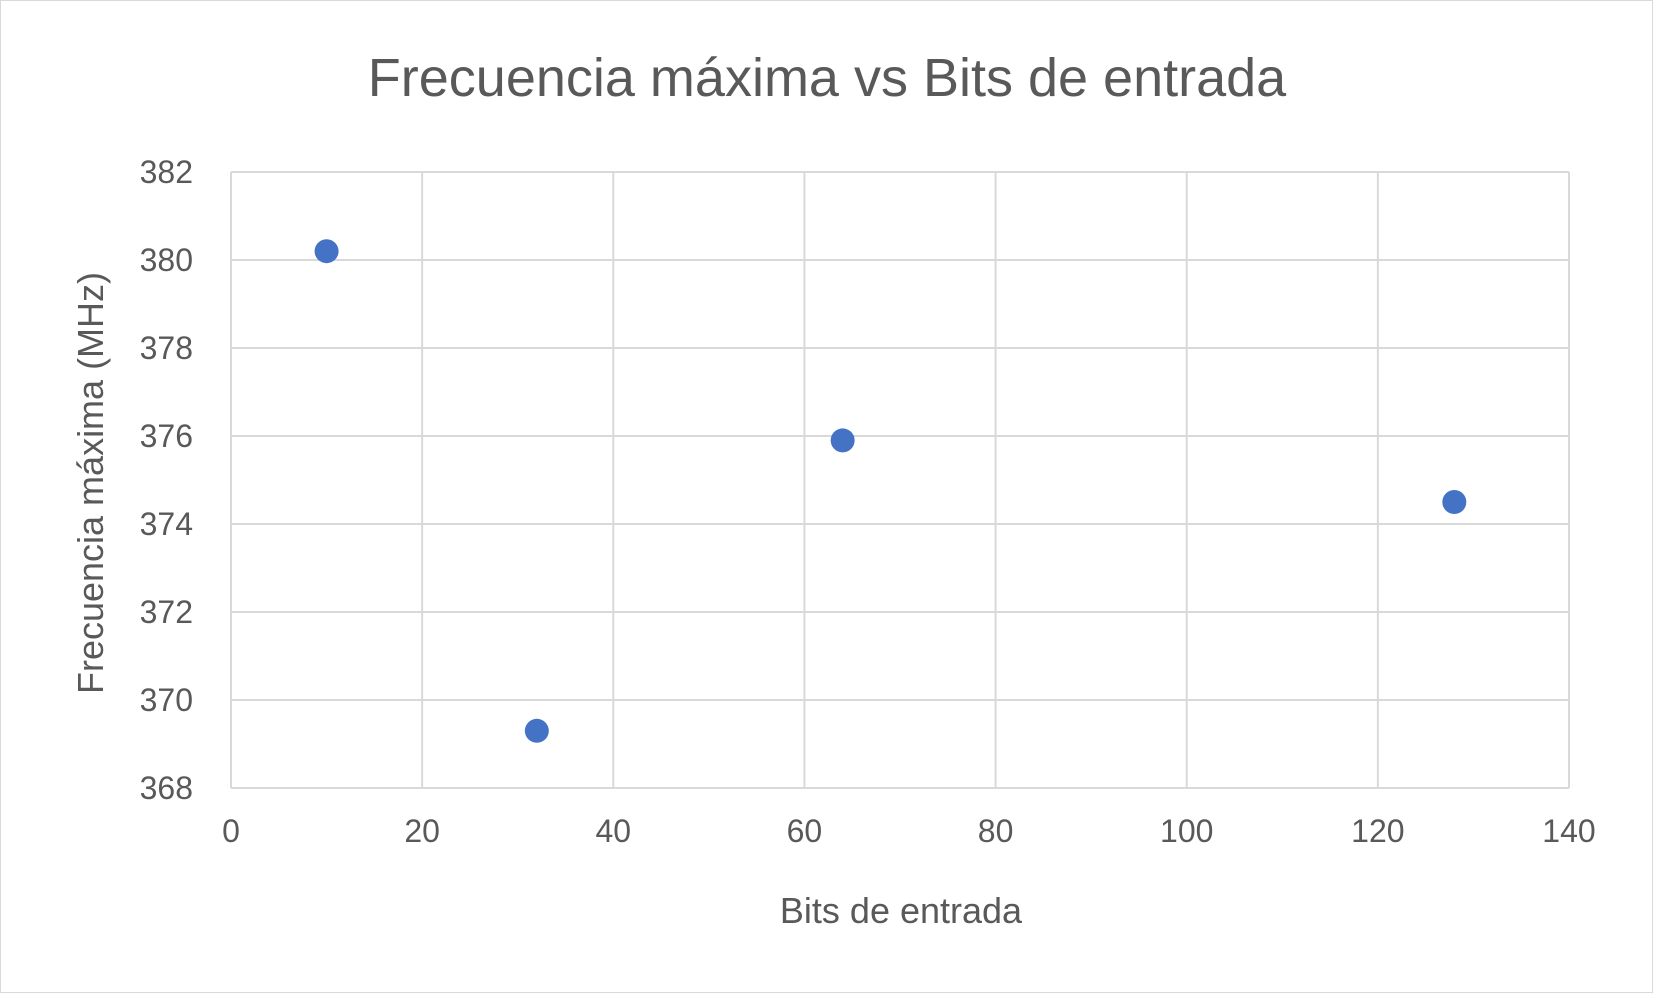 The image size is (1653, 994). I want to click on y-tick-label: 374, so click(166, 524).